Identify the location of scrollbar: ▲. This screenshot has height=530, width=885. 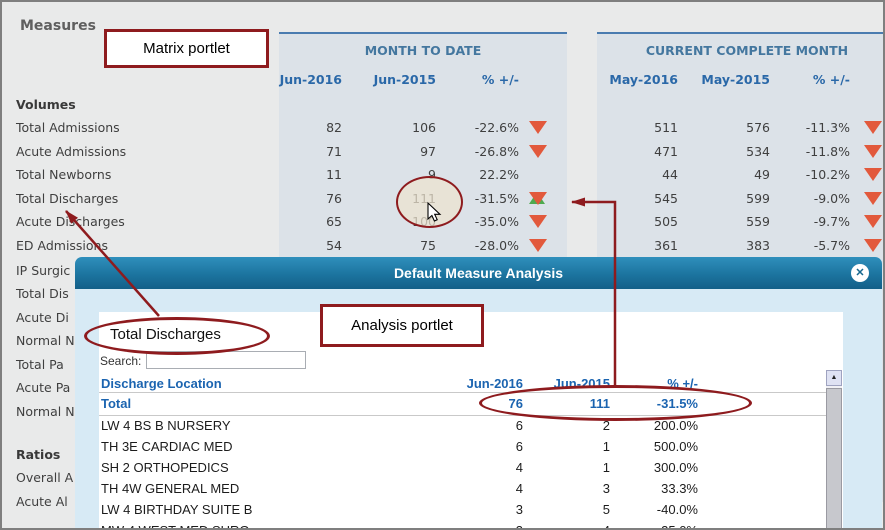
(834, 449).